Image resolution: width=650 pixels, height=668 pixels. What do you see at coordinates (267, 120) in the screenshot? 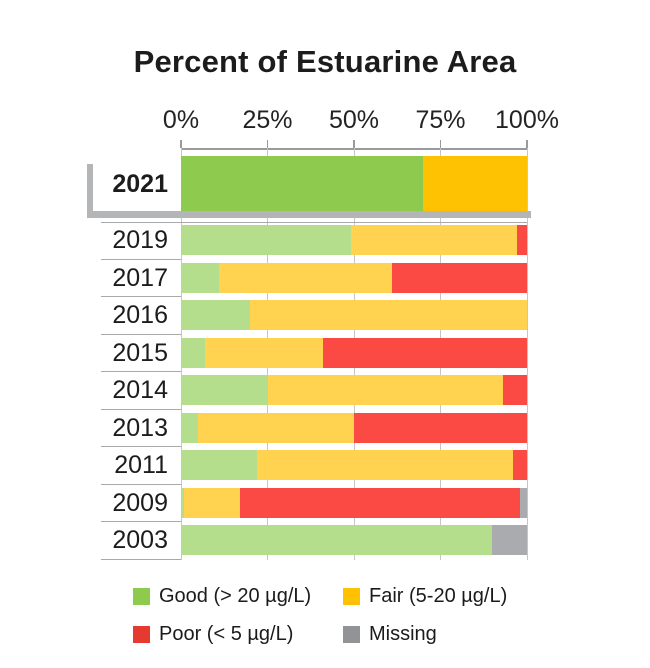
I see `axis-tick-label: 25%` at bounding box center [267, 120].